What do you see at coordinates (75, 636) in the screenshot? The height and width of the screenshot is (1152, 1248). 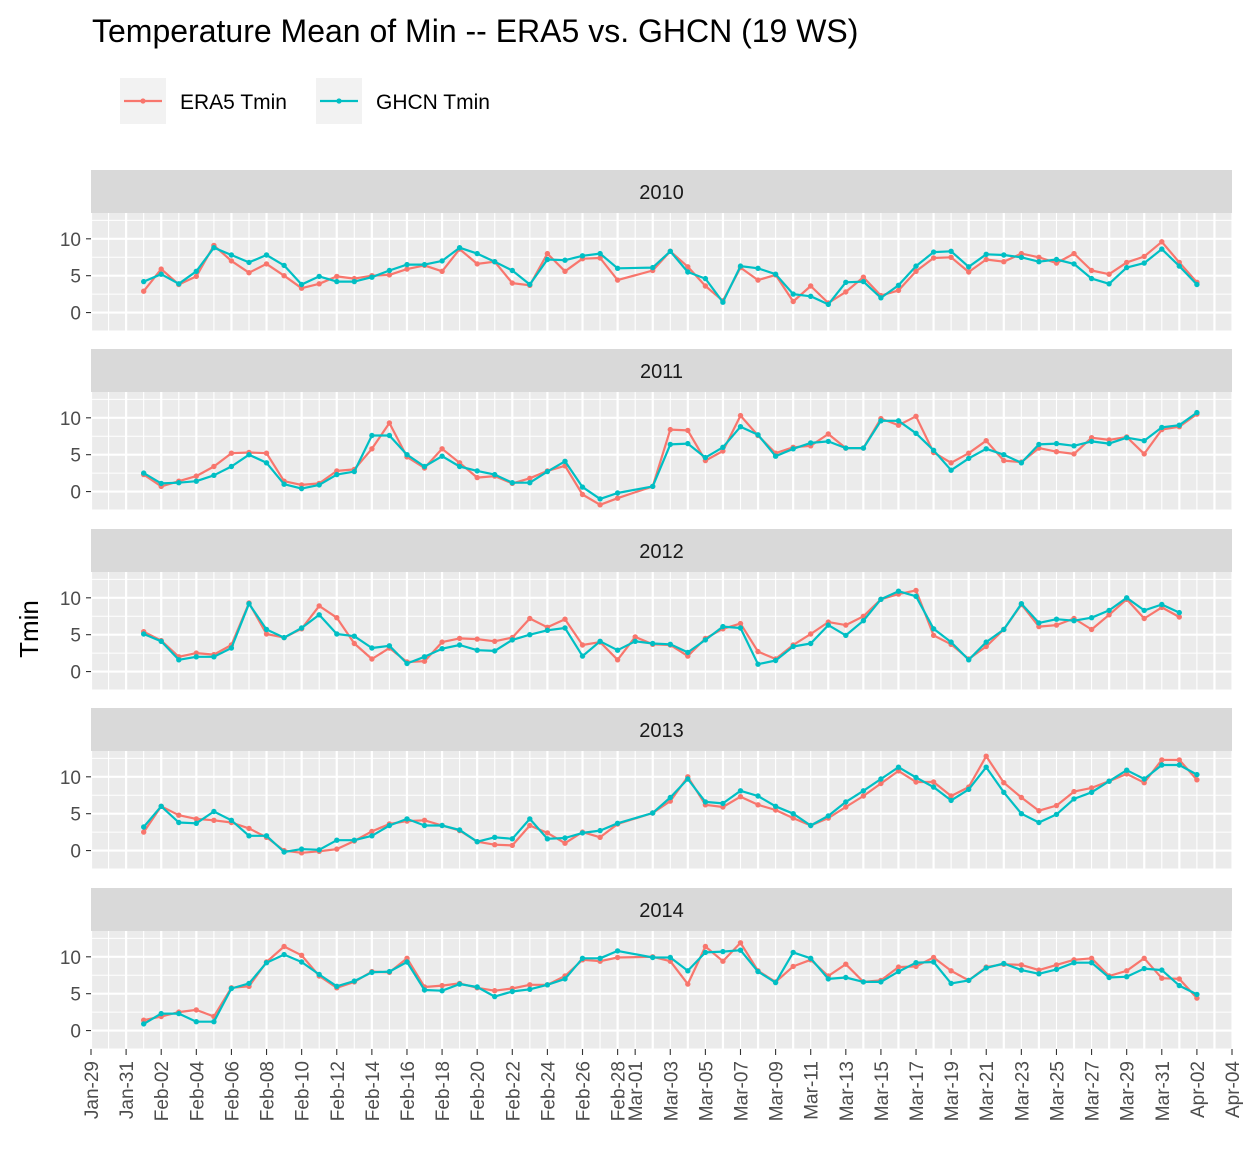 I see `y-tick-label: 5` at bounding box center [75, 636].